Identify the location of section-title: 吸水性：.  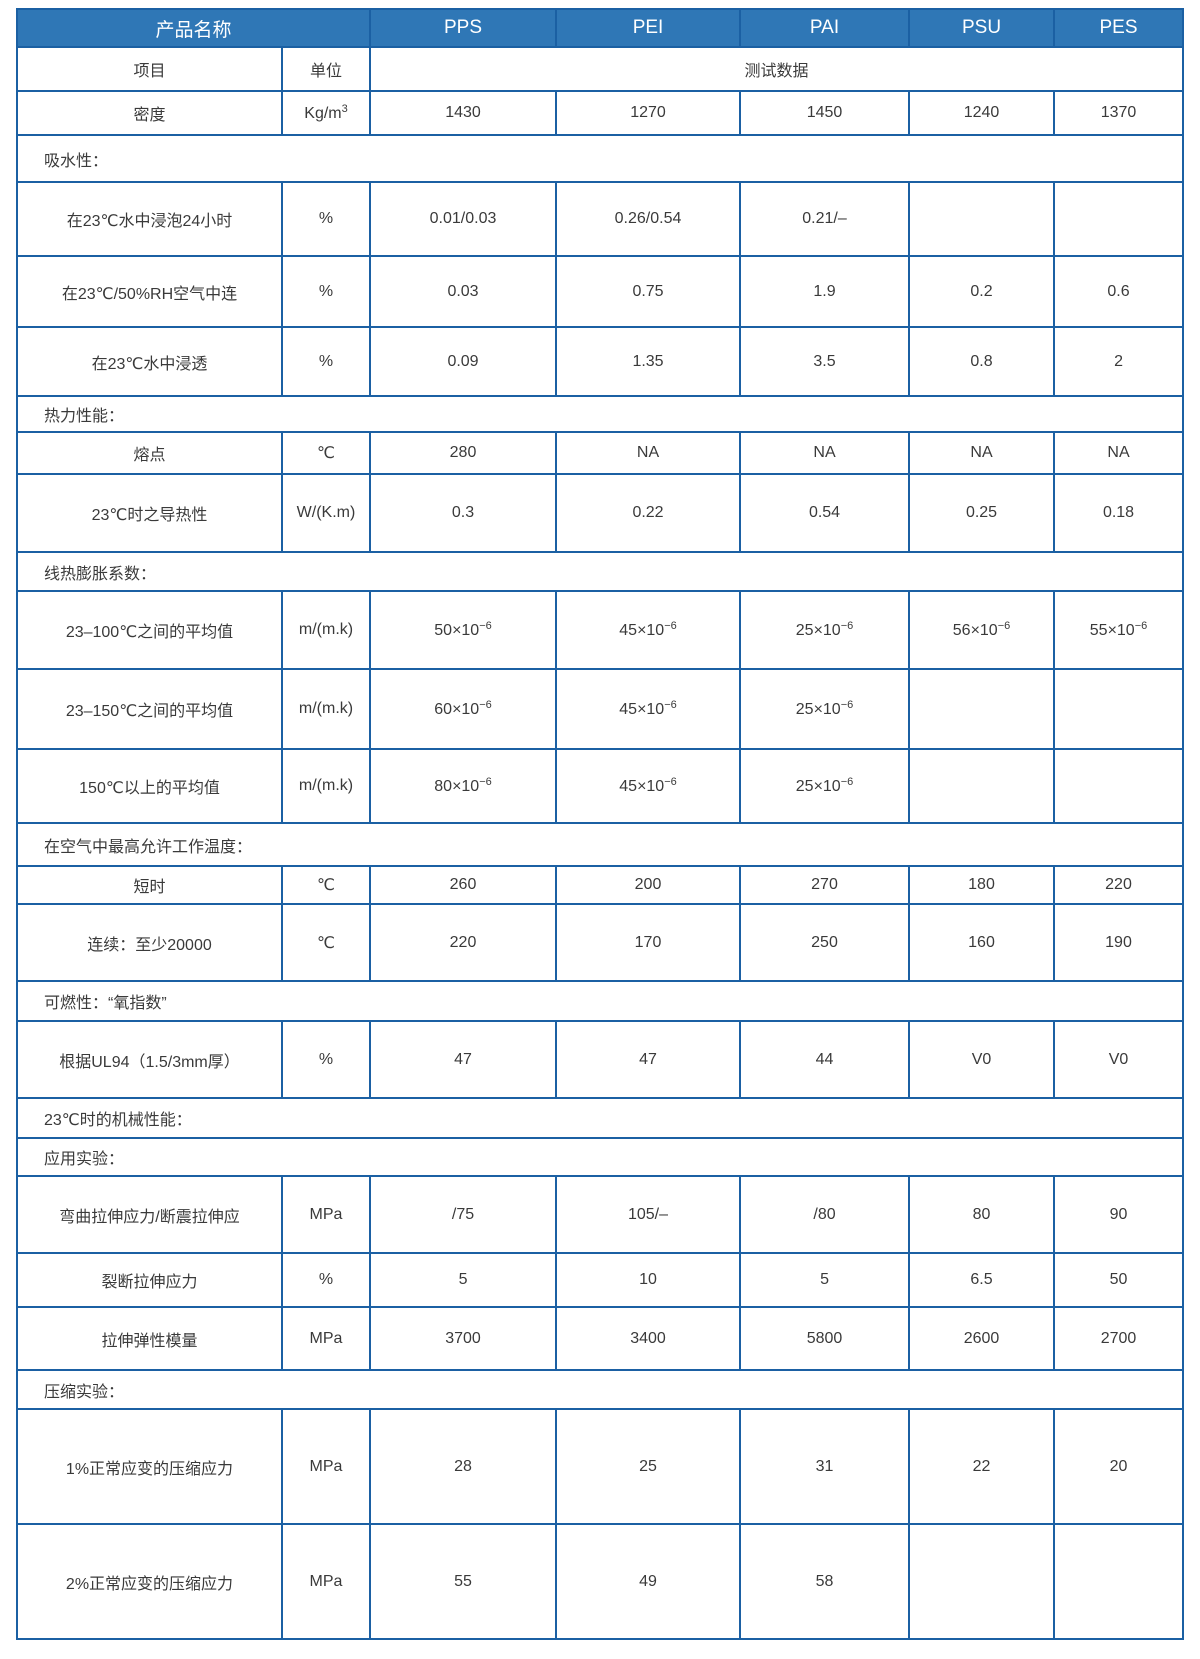
(600, 158).